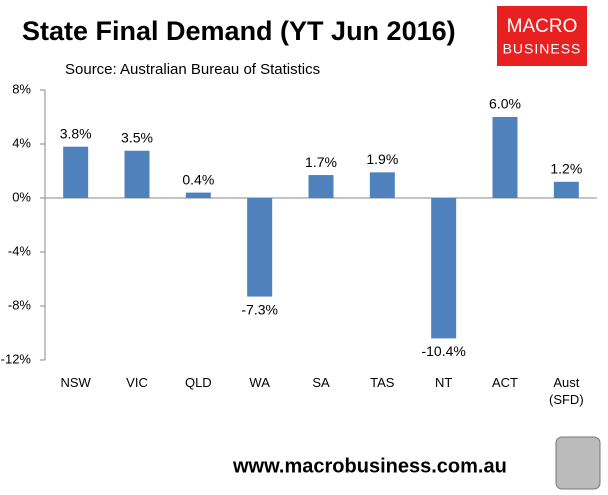  Describe the element at coordinates (505, 382) in the screenshot. I see `x-tick-label: ACT` at that location.